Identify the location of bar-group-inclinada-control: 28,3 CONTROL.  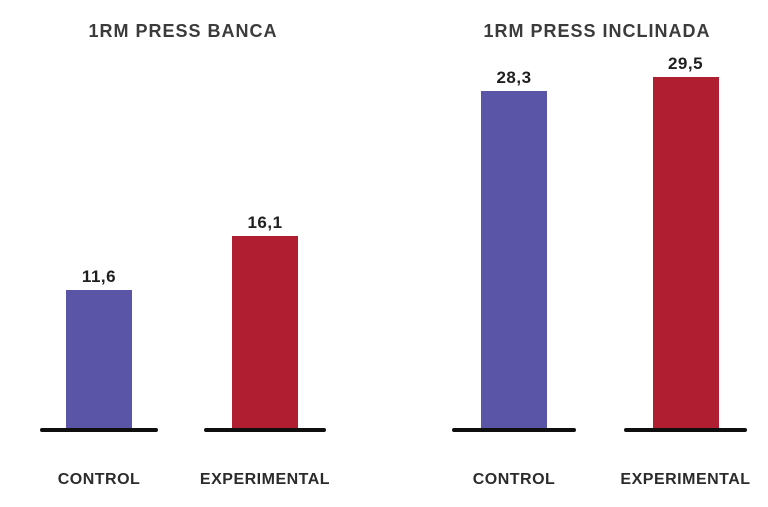
(514, 279).